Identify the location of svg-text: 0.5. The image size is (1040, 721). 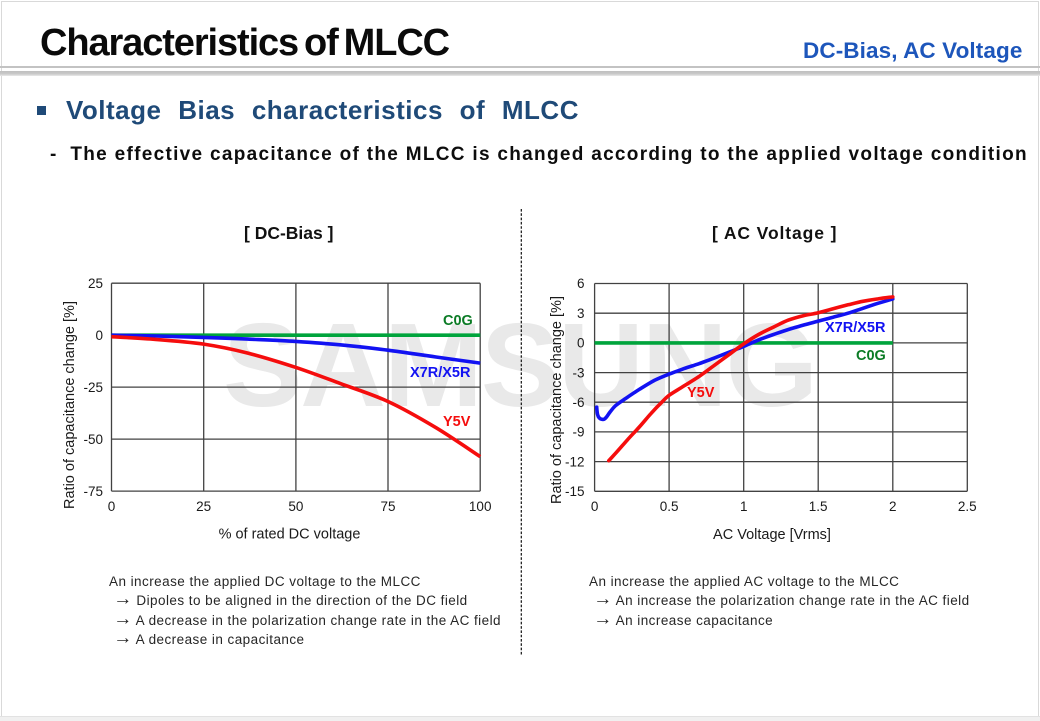
(669, 506).